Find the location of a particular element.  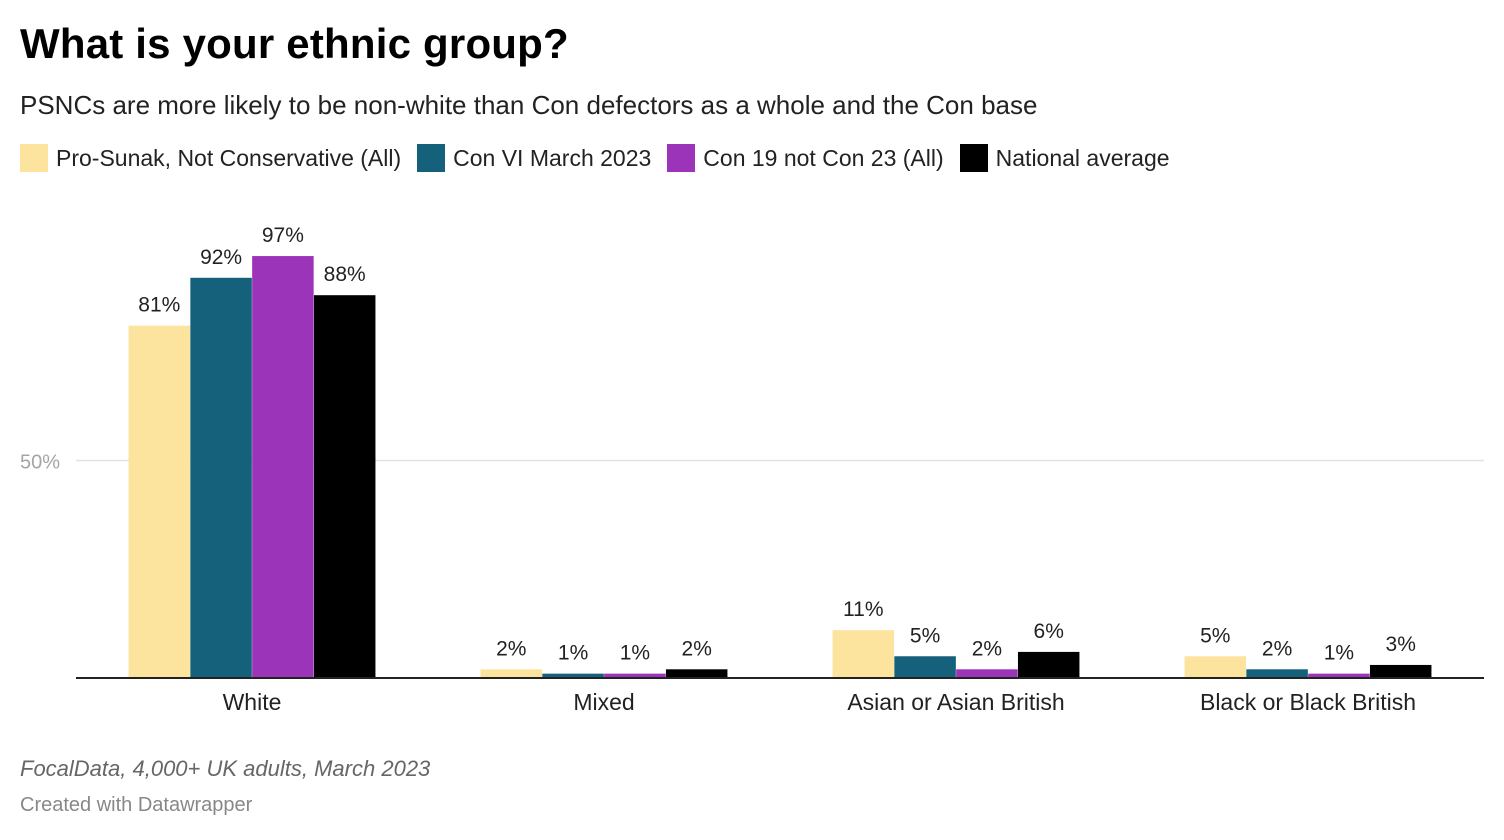

legend-swatch-con19 is located at coordinates (681, 158).